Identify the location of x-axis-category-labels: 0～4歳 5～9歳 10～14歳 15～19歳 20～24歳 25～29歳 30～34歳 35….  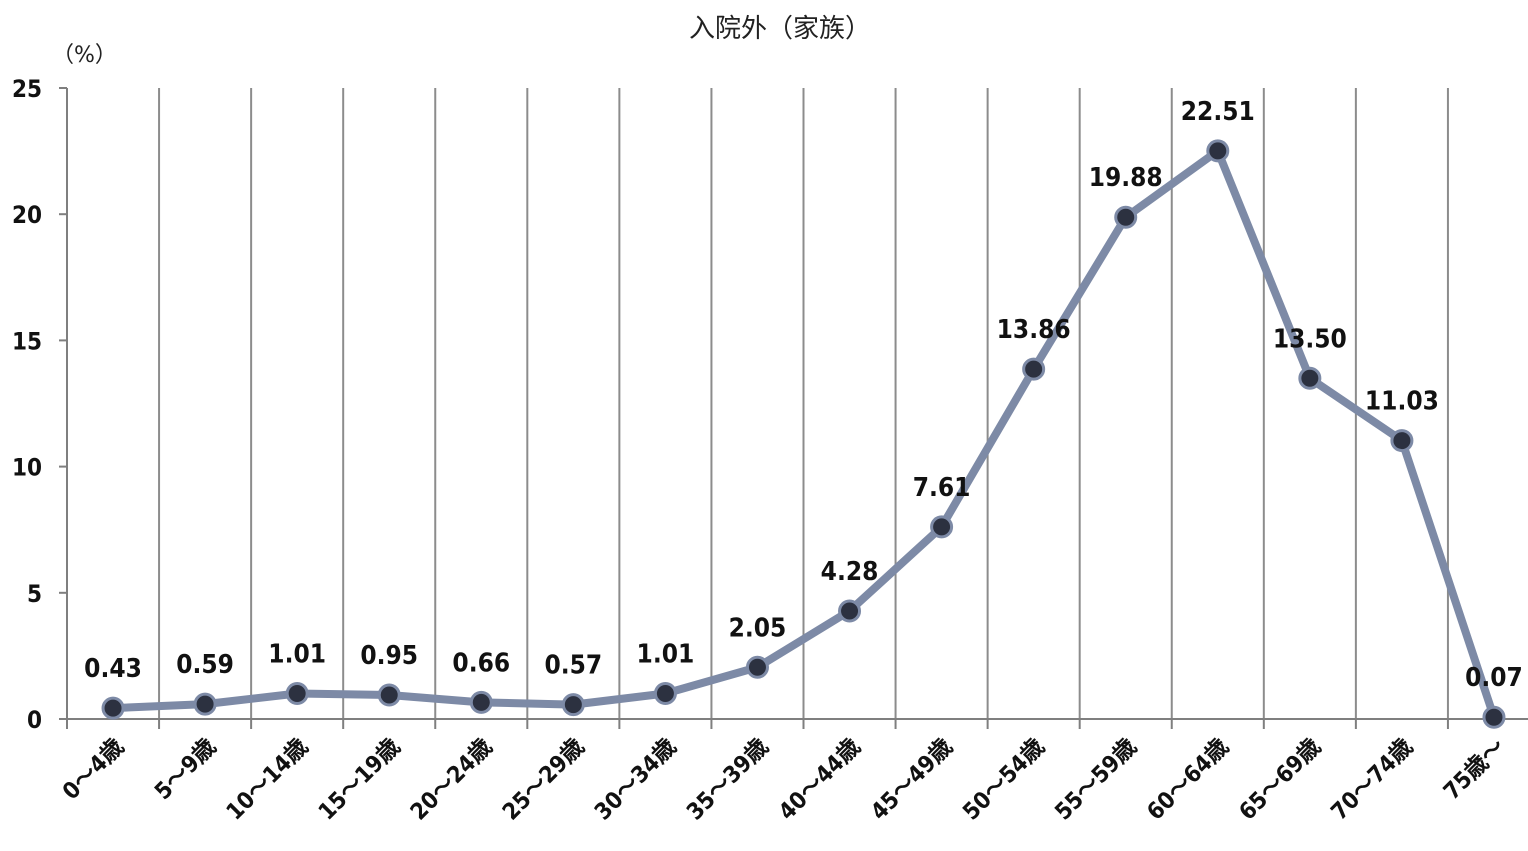
(784, 780).